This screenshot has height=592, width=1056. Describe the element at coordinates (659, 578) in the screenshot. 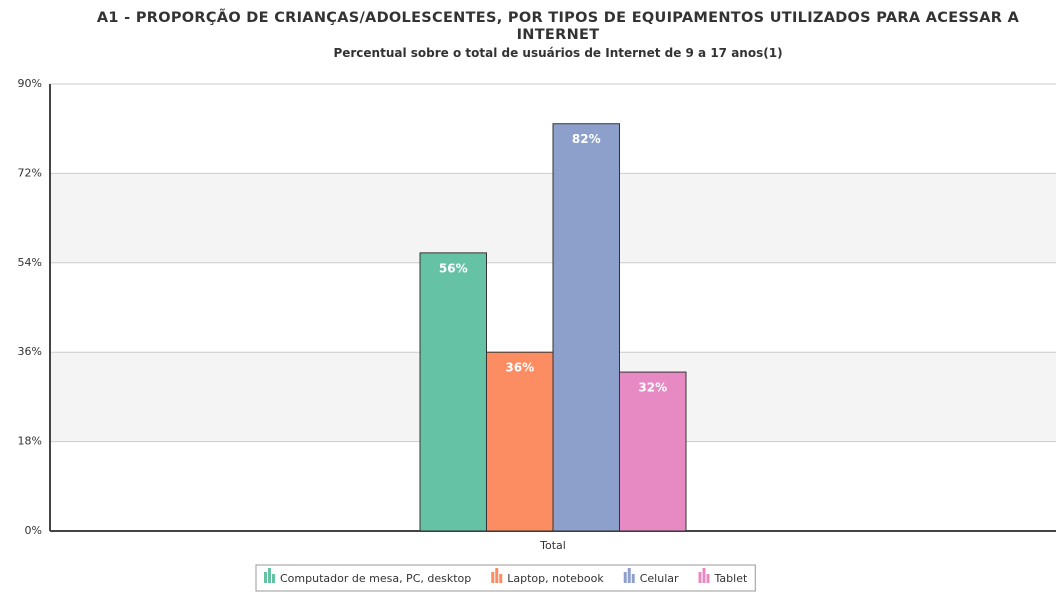

I see `legend-label: Celular` at that location.